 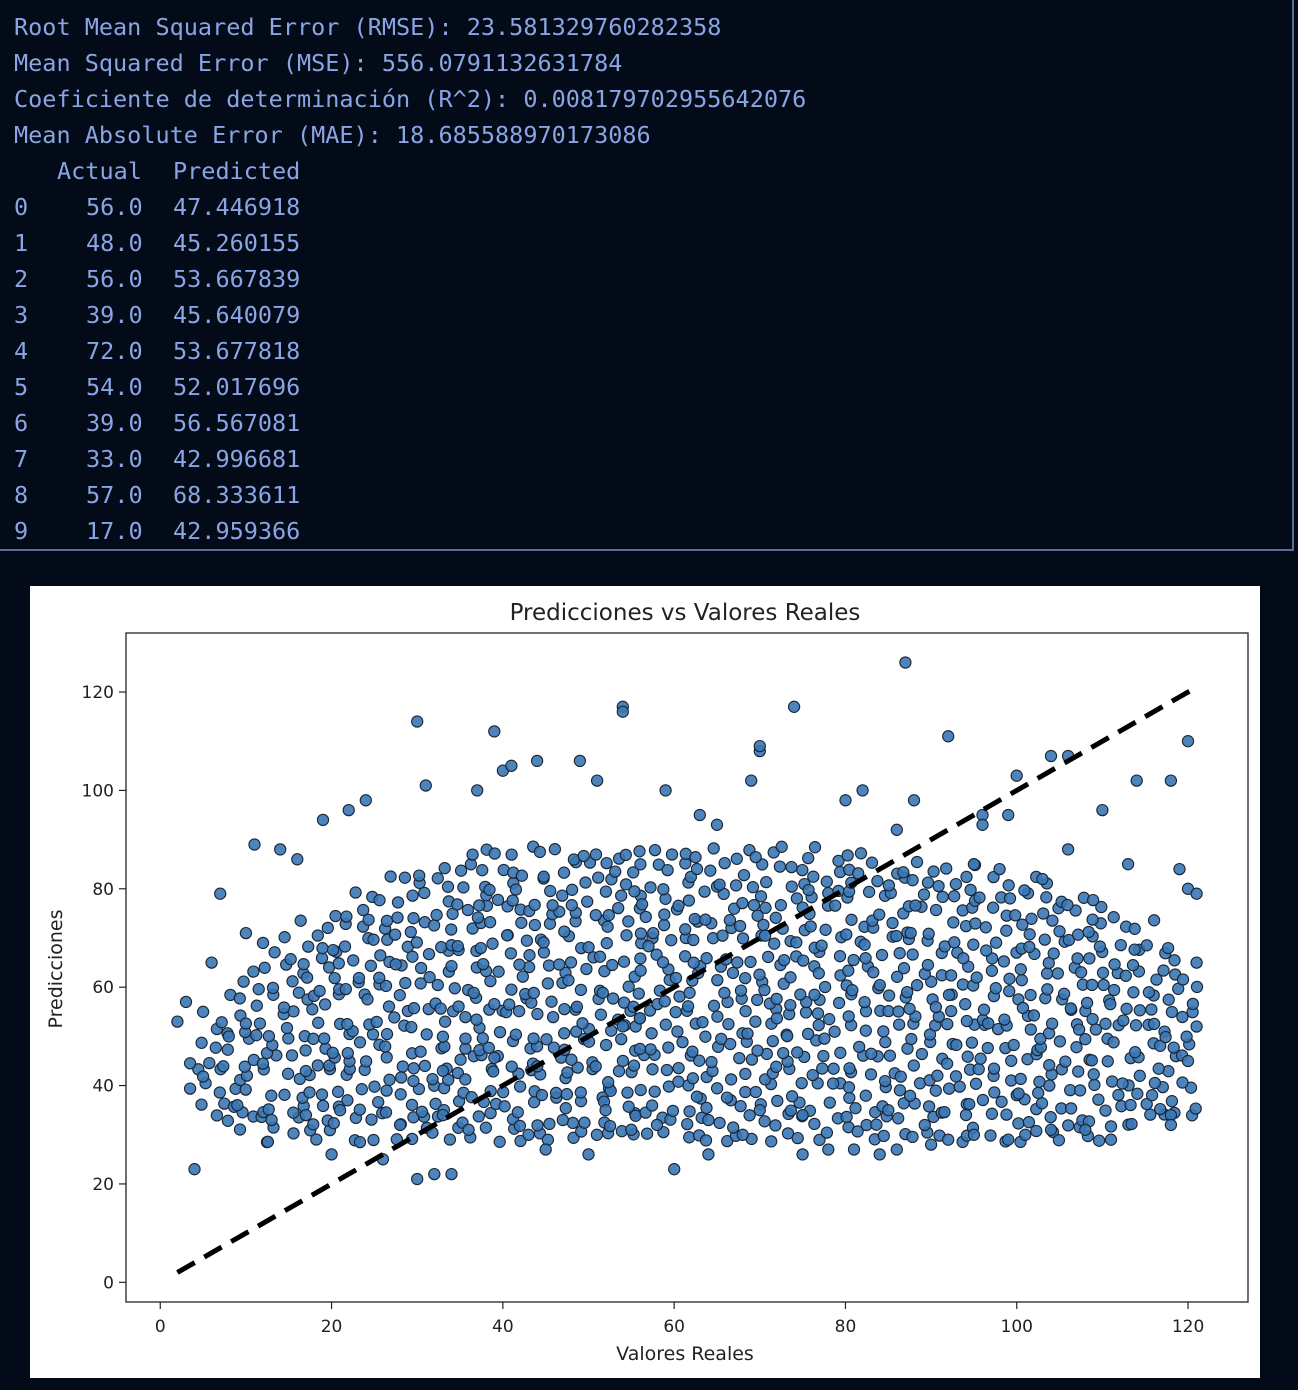 I want to click on row-index: 7, so click(x=21, y=459).